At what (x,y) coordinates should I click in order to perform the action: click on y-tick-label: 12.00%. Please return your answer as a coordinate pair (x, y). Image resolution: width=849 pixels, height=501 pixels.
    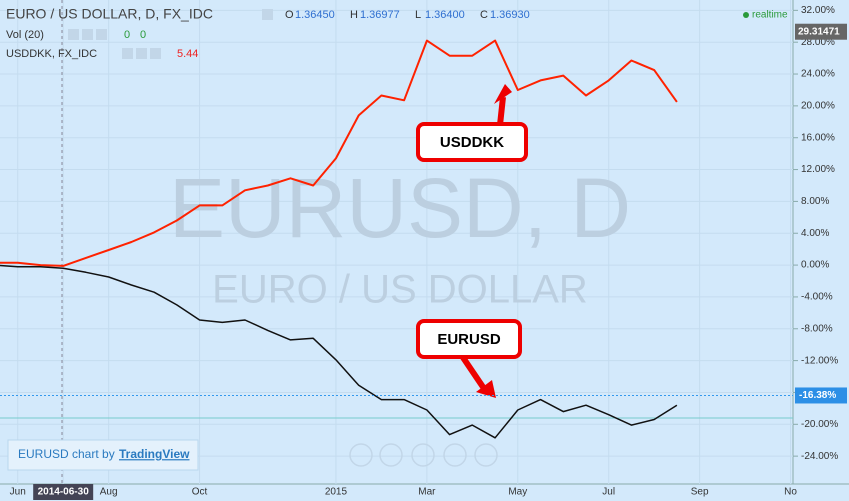
    Looking at the image, I should click on (818, 169).